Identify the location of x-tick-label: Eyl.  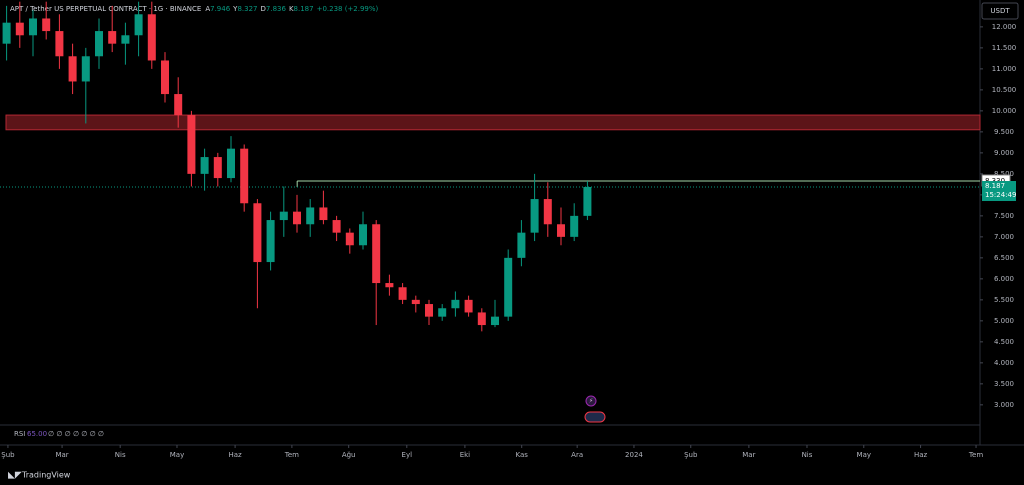
(407, 455).